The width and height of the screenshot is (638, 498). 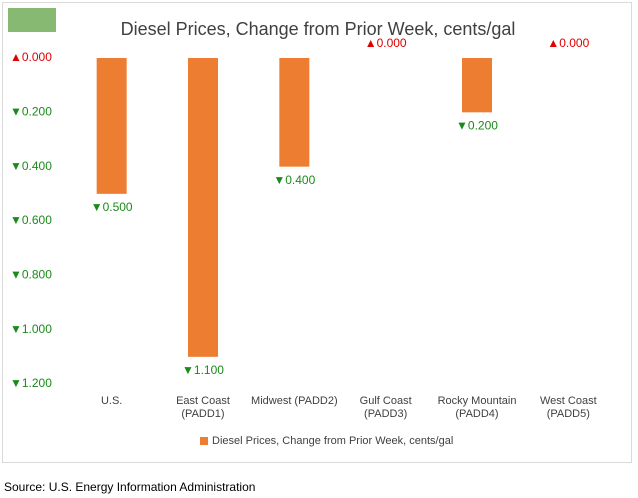 I want to click on y-tick-label: ▲0.000, so click(x=31, y=57).